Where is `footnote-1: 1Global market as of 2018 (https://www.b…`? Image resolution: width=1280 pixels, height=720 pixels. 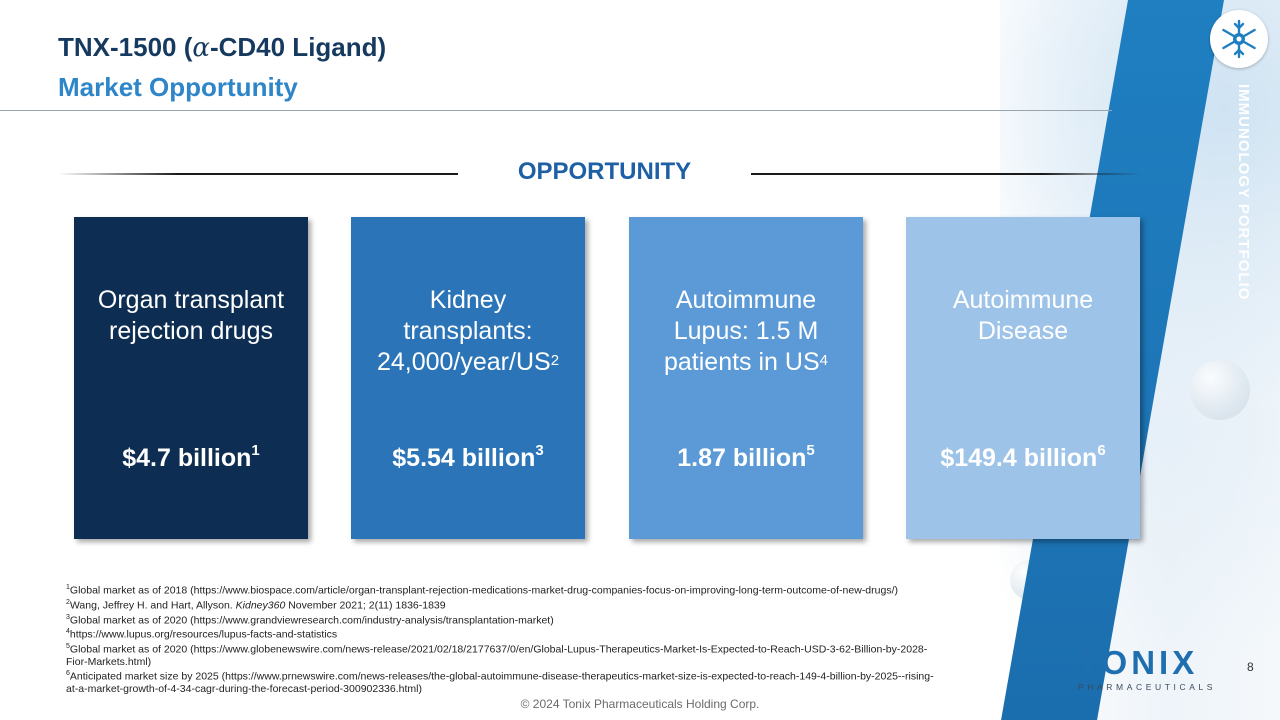 footnote-1: 1Global market as of 2018 (https://www.b… is located at coordinates (482, 590).